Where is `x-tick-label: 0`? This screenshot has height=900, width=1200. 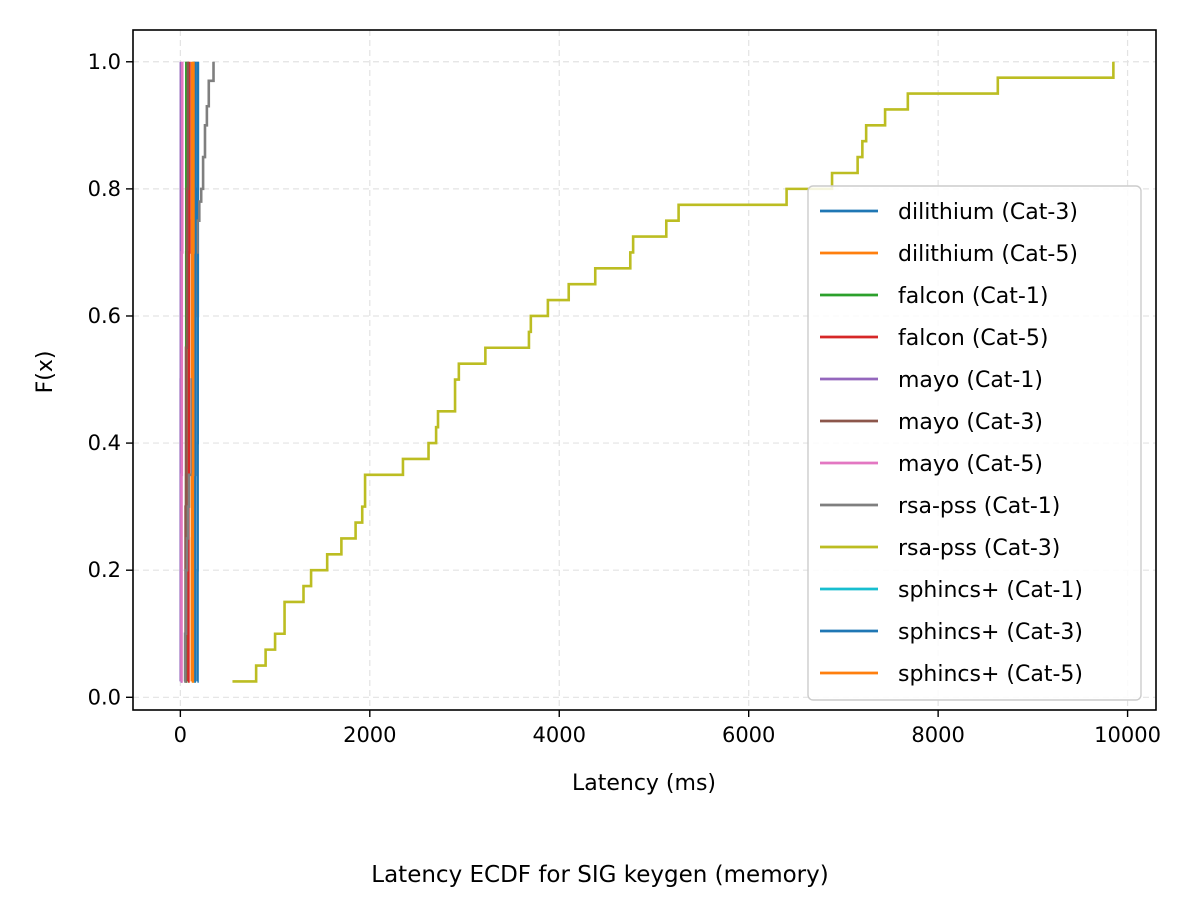
x-tick-label: 0 is located at coordinates (180, 735).